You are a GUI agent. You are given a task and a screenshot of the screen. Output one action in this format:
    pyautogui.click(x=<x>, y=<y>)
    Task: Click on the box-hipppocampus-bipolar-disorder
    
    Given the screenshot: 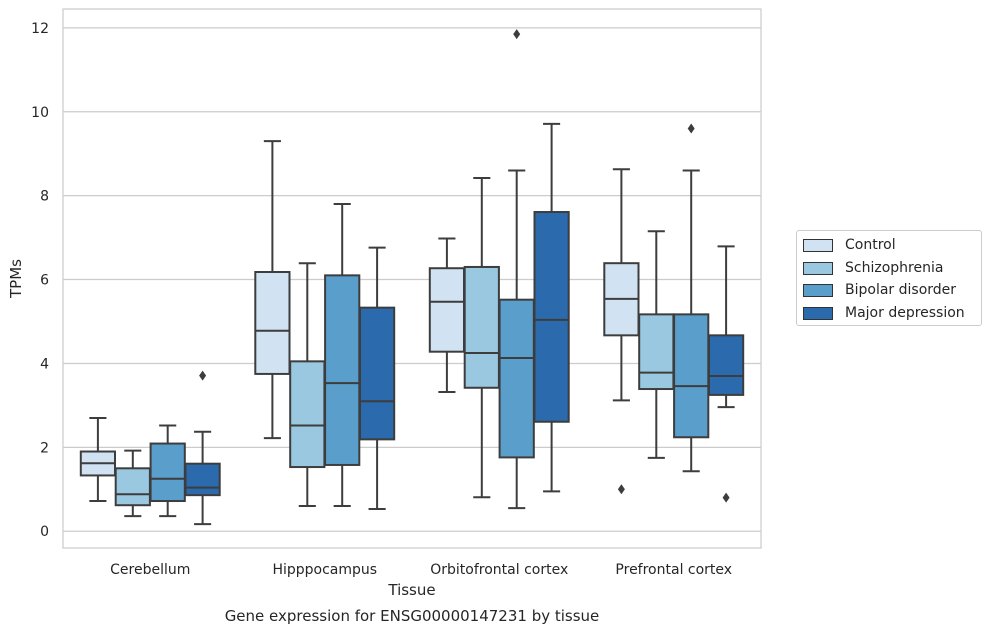 What is the action you would take?
    pyautogui.click(x=342, y=355)
    